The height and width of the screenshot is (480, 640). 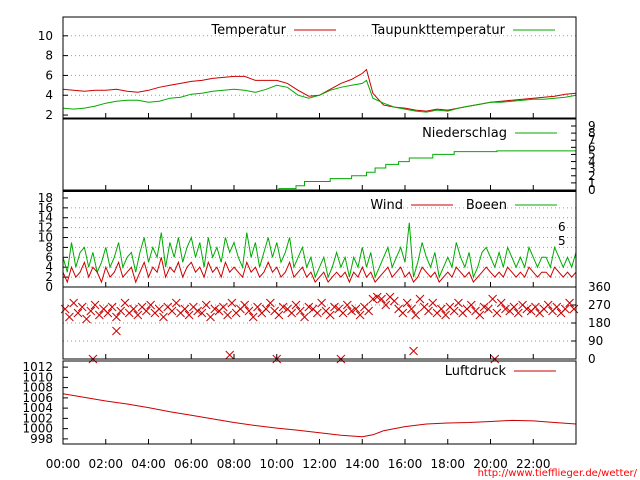 I want to click on rain-y-tick-label: 1, so click(x=592, y=183).